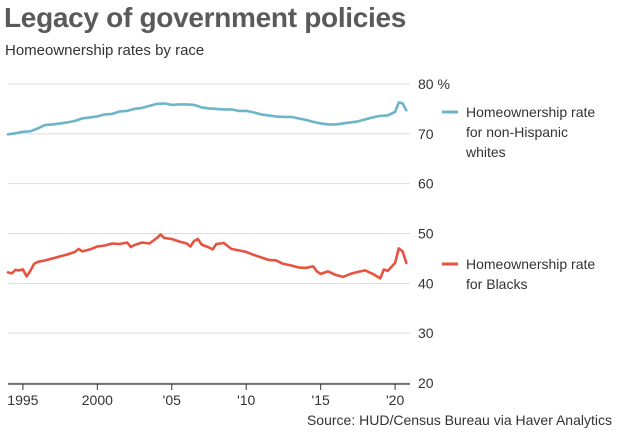  What do you see at coordinates (517, 132) in the screenshot?
I see `legend-label-white-line-2: for non-Hispanic` at bounding box center [517, 132].